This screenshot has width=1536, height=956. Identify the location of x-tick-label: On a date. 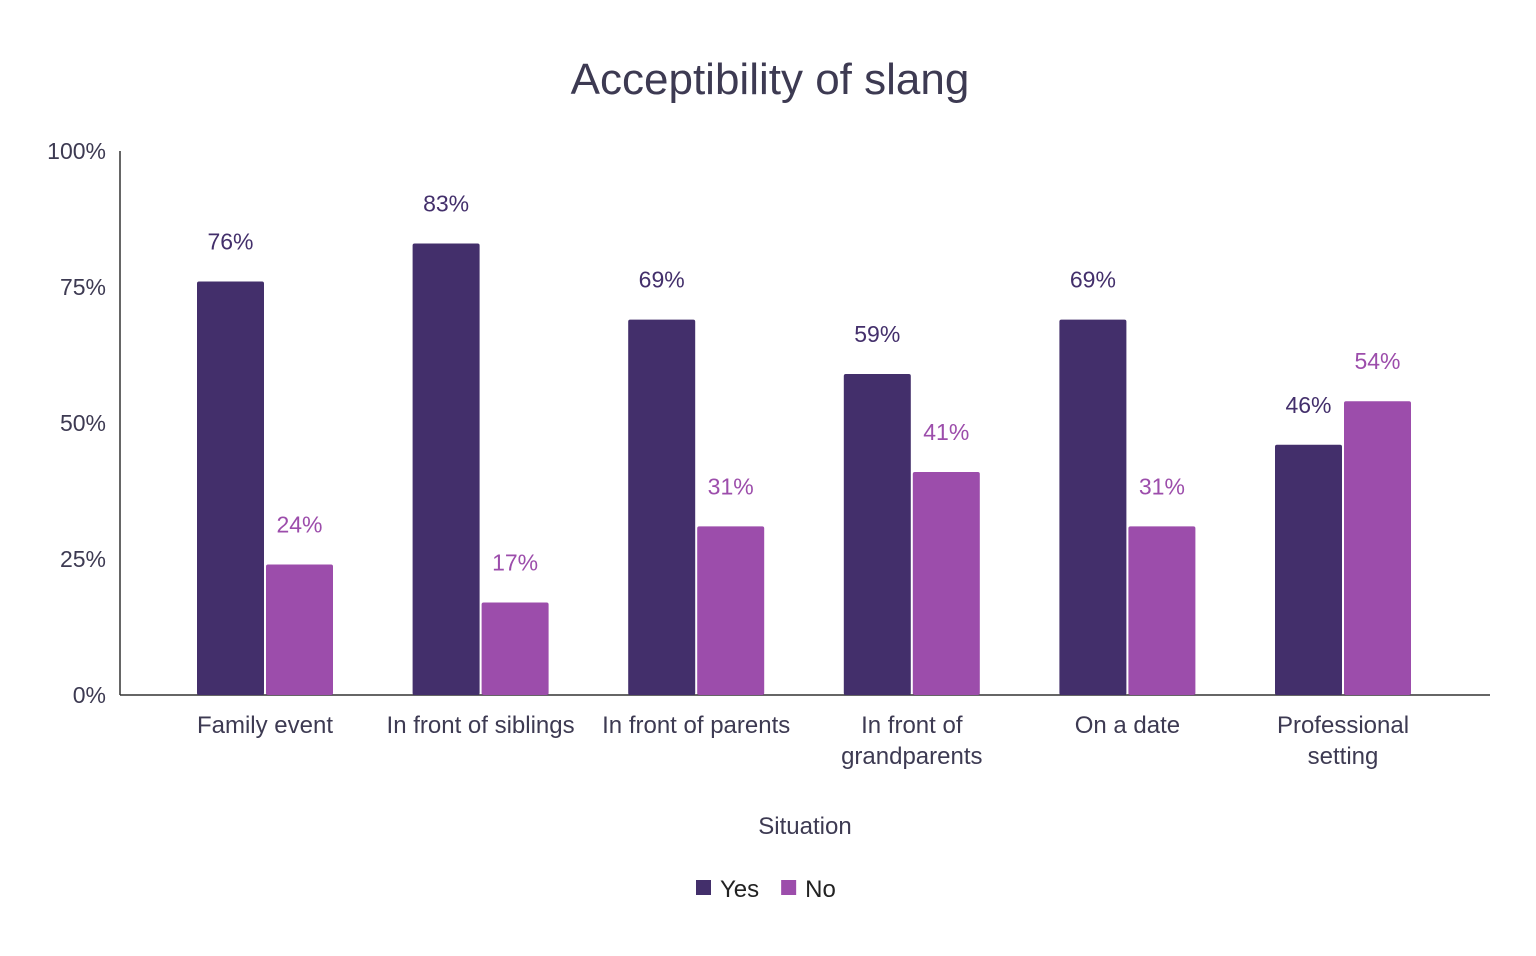
(1127, 725).